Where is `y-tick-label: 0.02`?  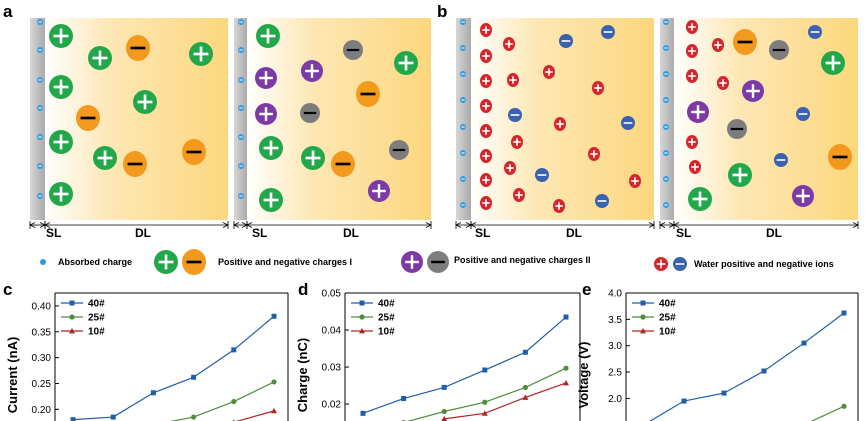 y-tick-label: 0.02 is located at coordinates (332, 405).